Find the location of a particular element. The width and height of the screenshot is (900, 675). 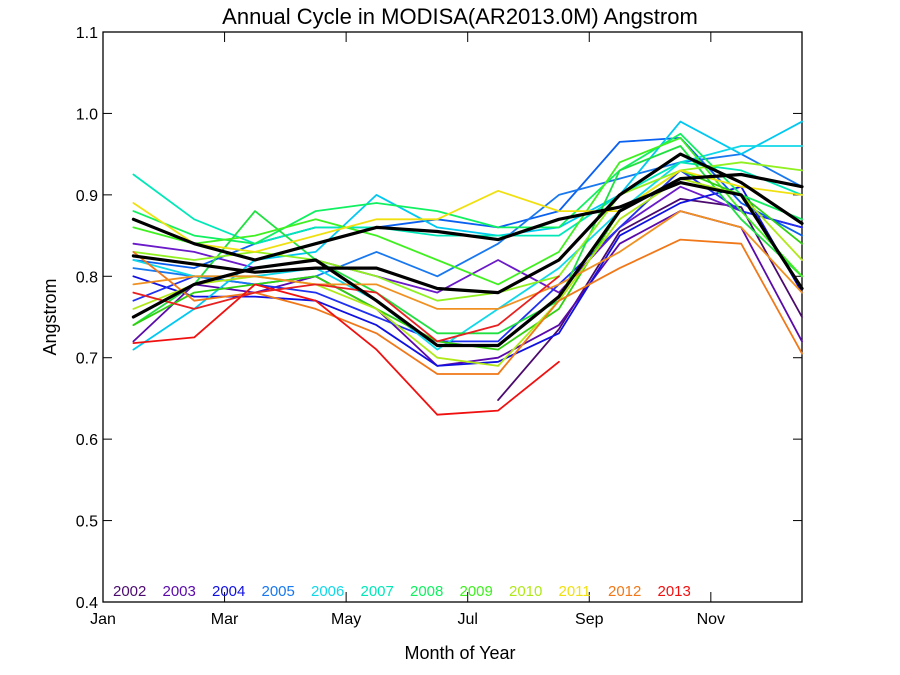

y-tick-label: 0.4 is located at coordinates (87, 603).